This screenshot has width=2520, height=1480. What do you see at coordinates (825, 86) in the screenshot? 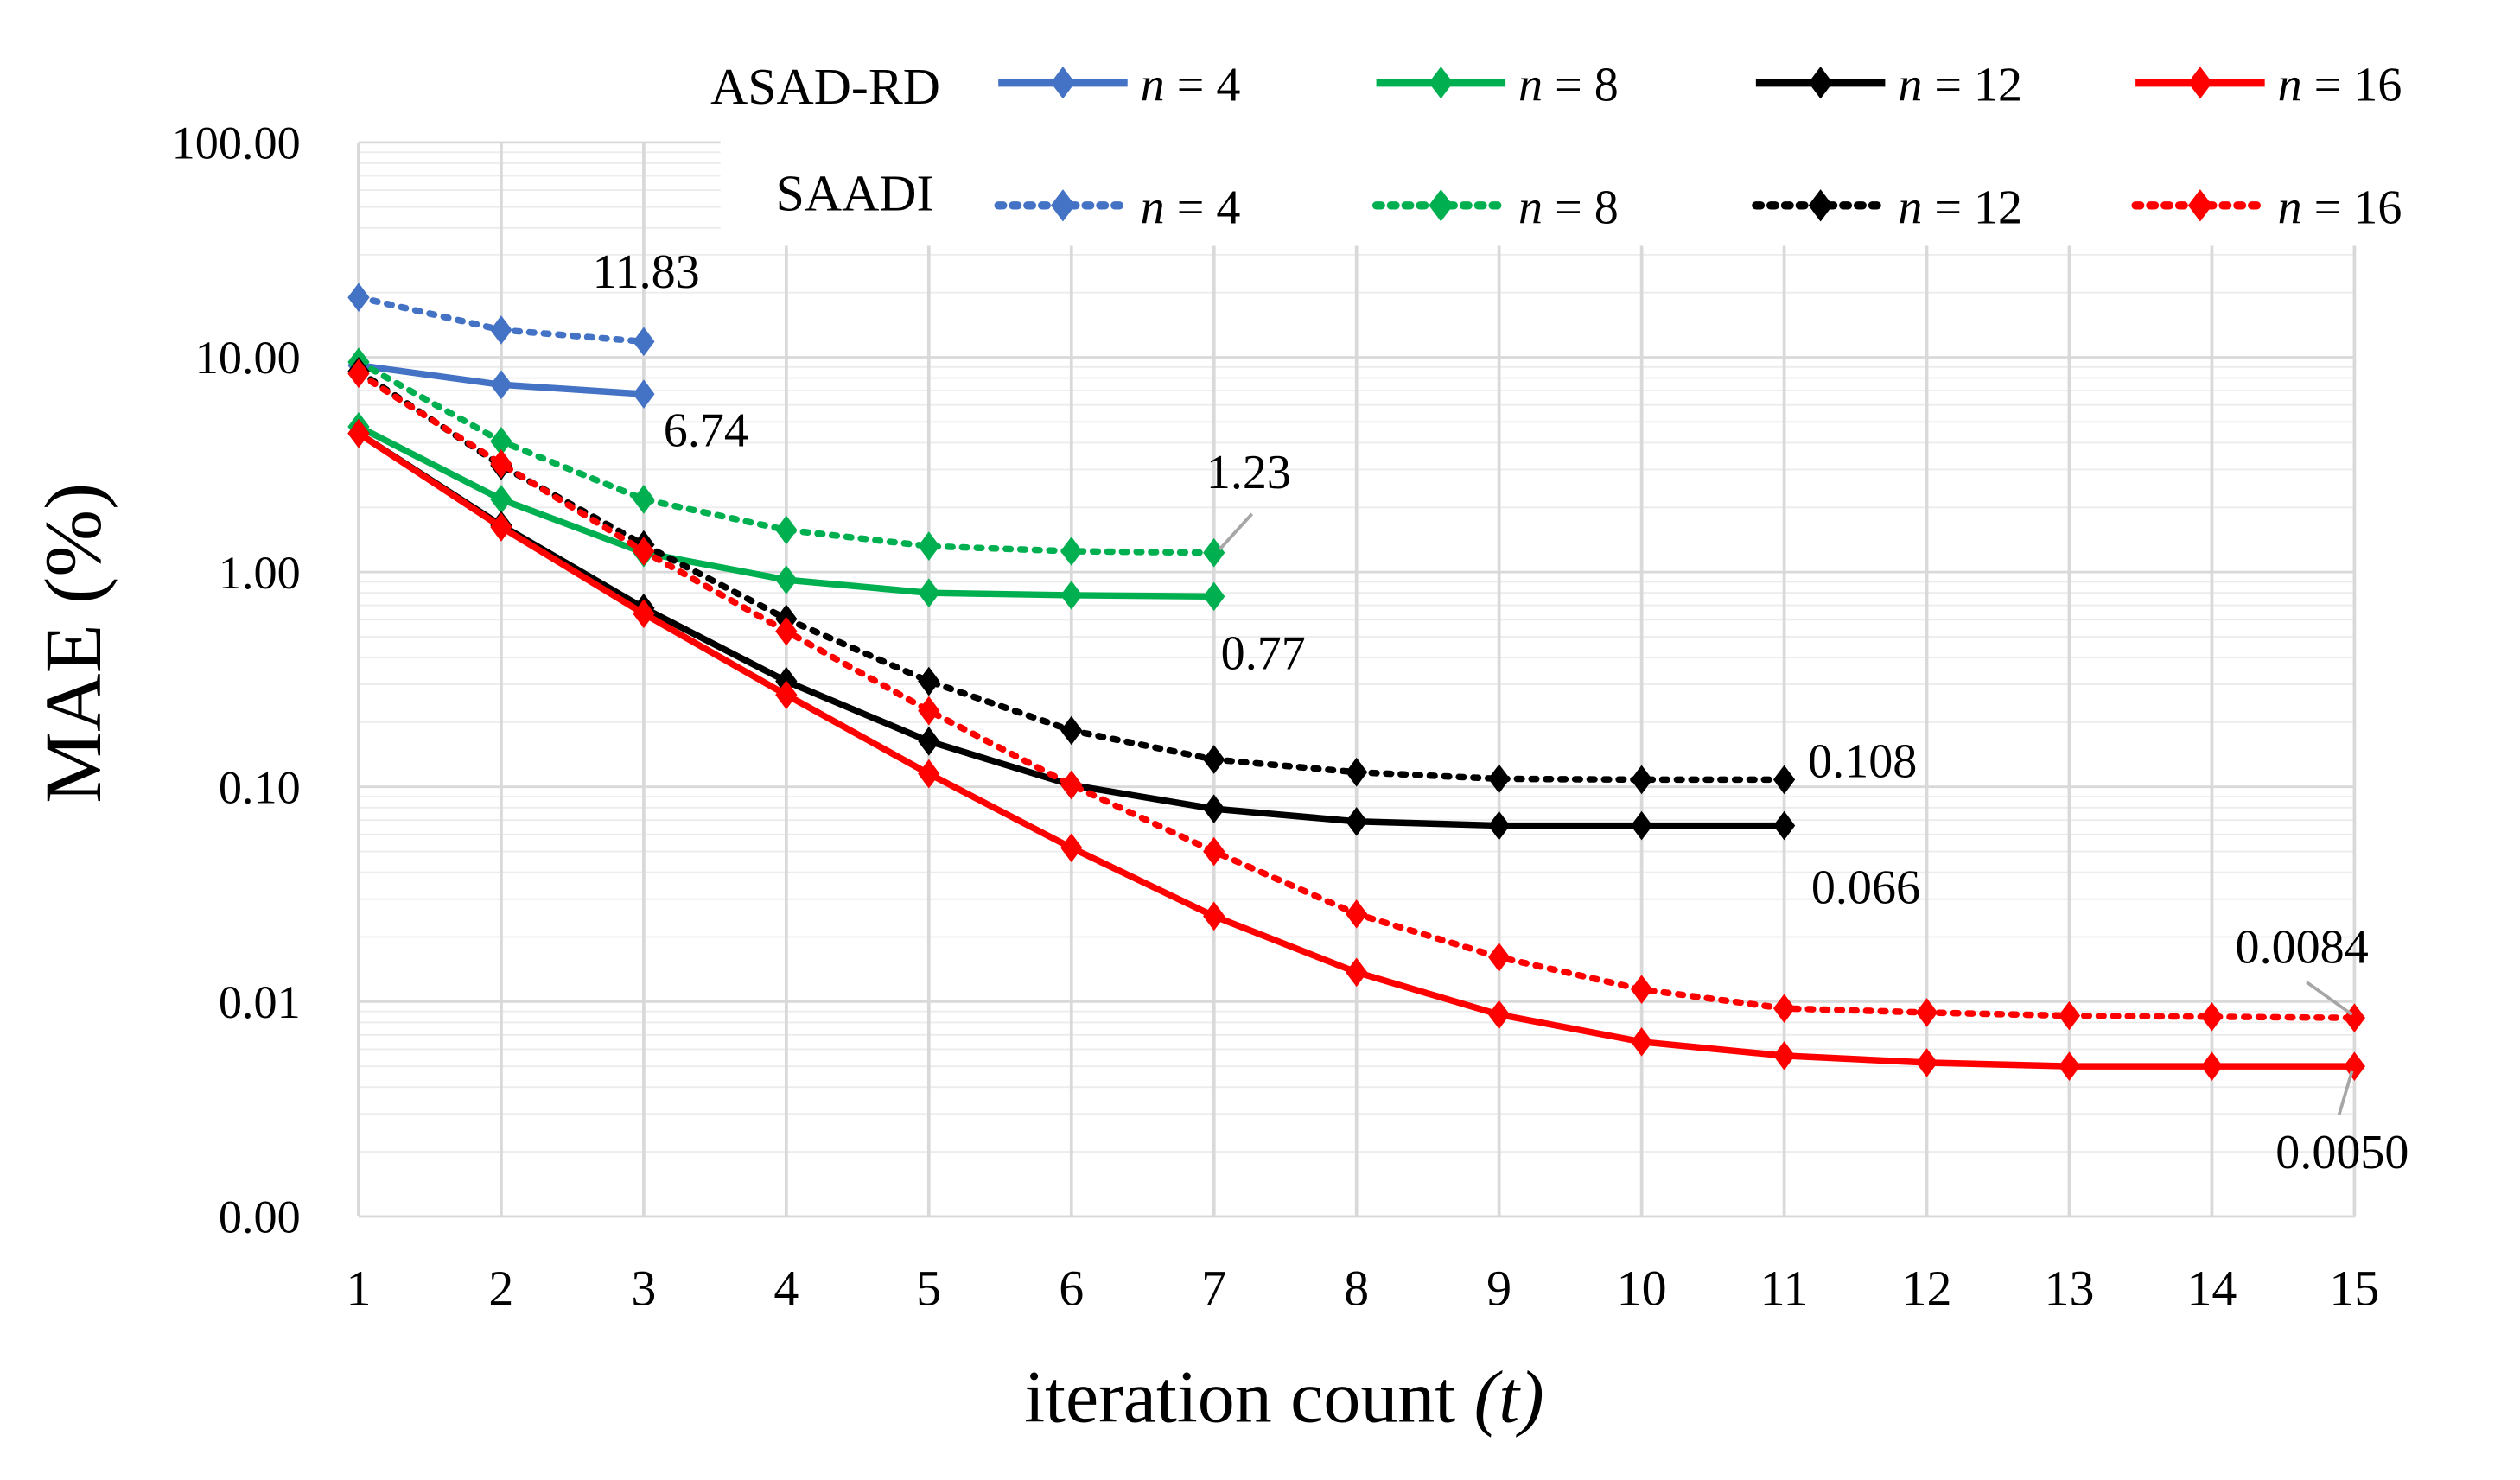
I see `legend-group-label: ASAD-RD` at bounding box center [825, 86].